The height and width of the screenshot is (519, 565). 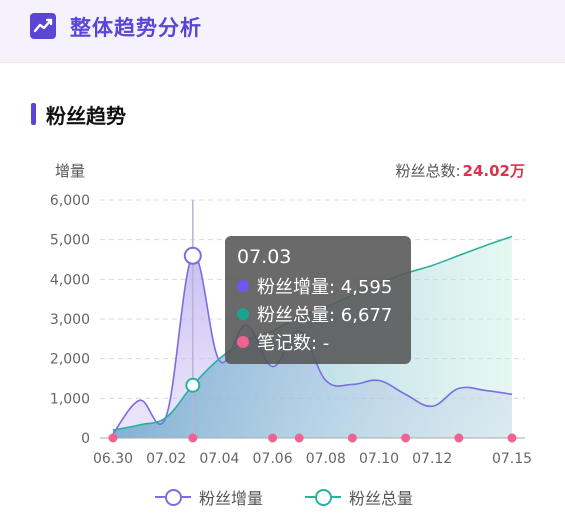 I want to click on x-tick-label: 06.30, so click(x=113, y=459).